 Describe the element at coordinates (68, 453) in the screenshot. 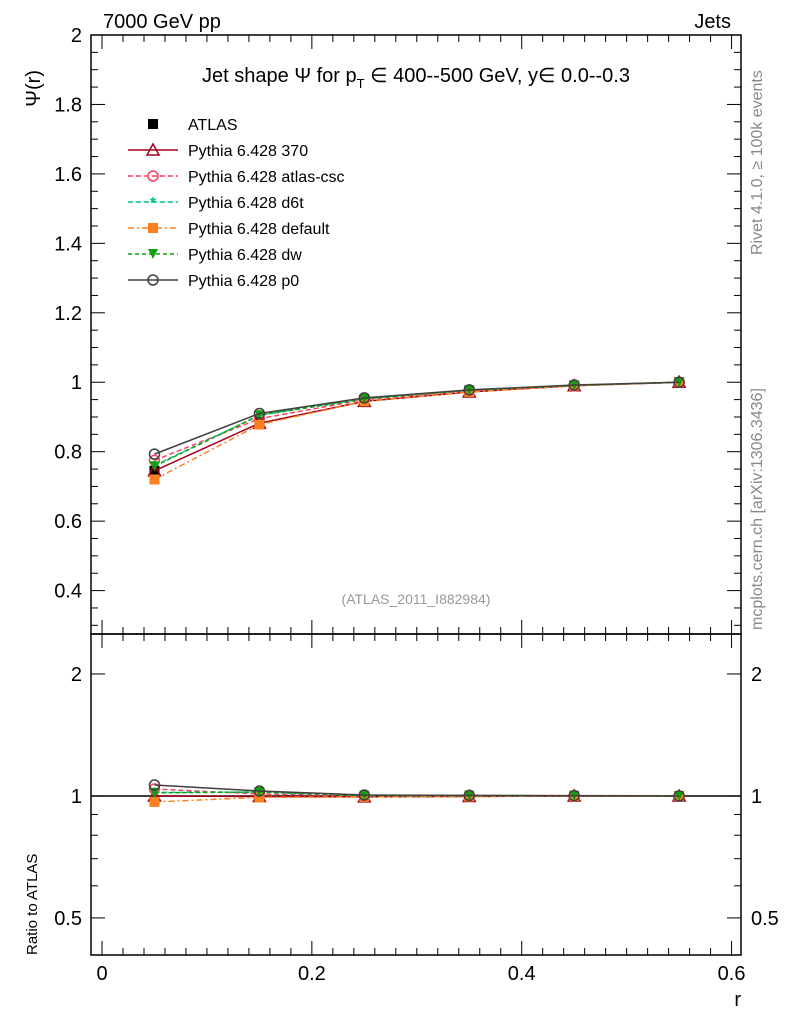

I see `y-tick-label: 0.8` at that location.